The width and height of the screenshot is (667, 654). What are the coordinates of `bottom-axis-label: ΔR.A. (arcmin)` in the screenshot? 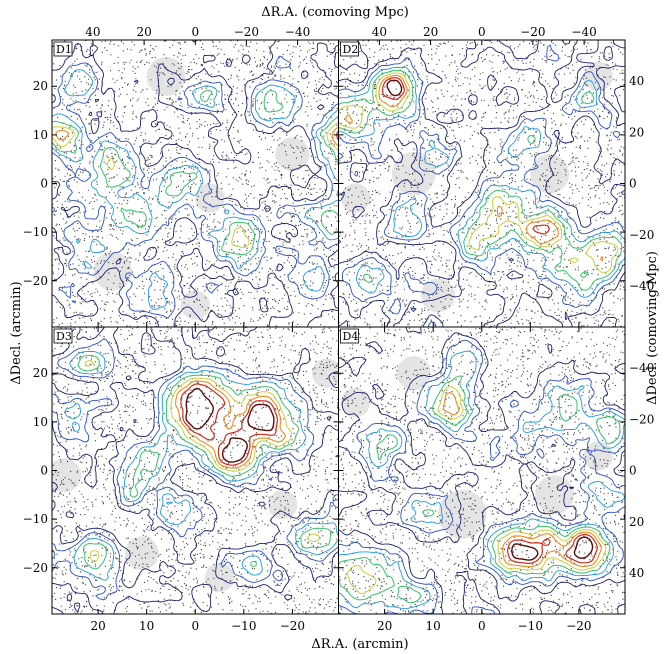 It's located at (359, 644).